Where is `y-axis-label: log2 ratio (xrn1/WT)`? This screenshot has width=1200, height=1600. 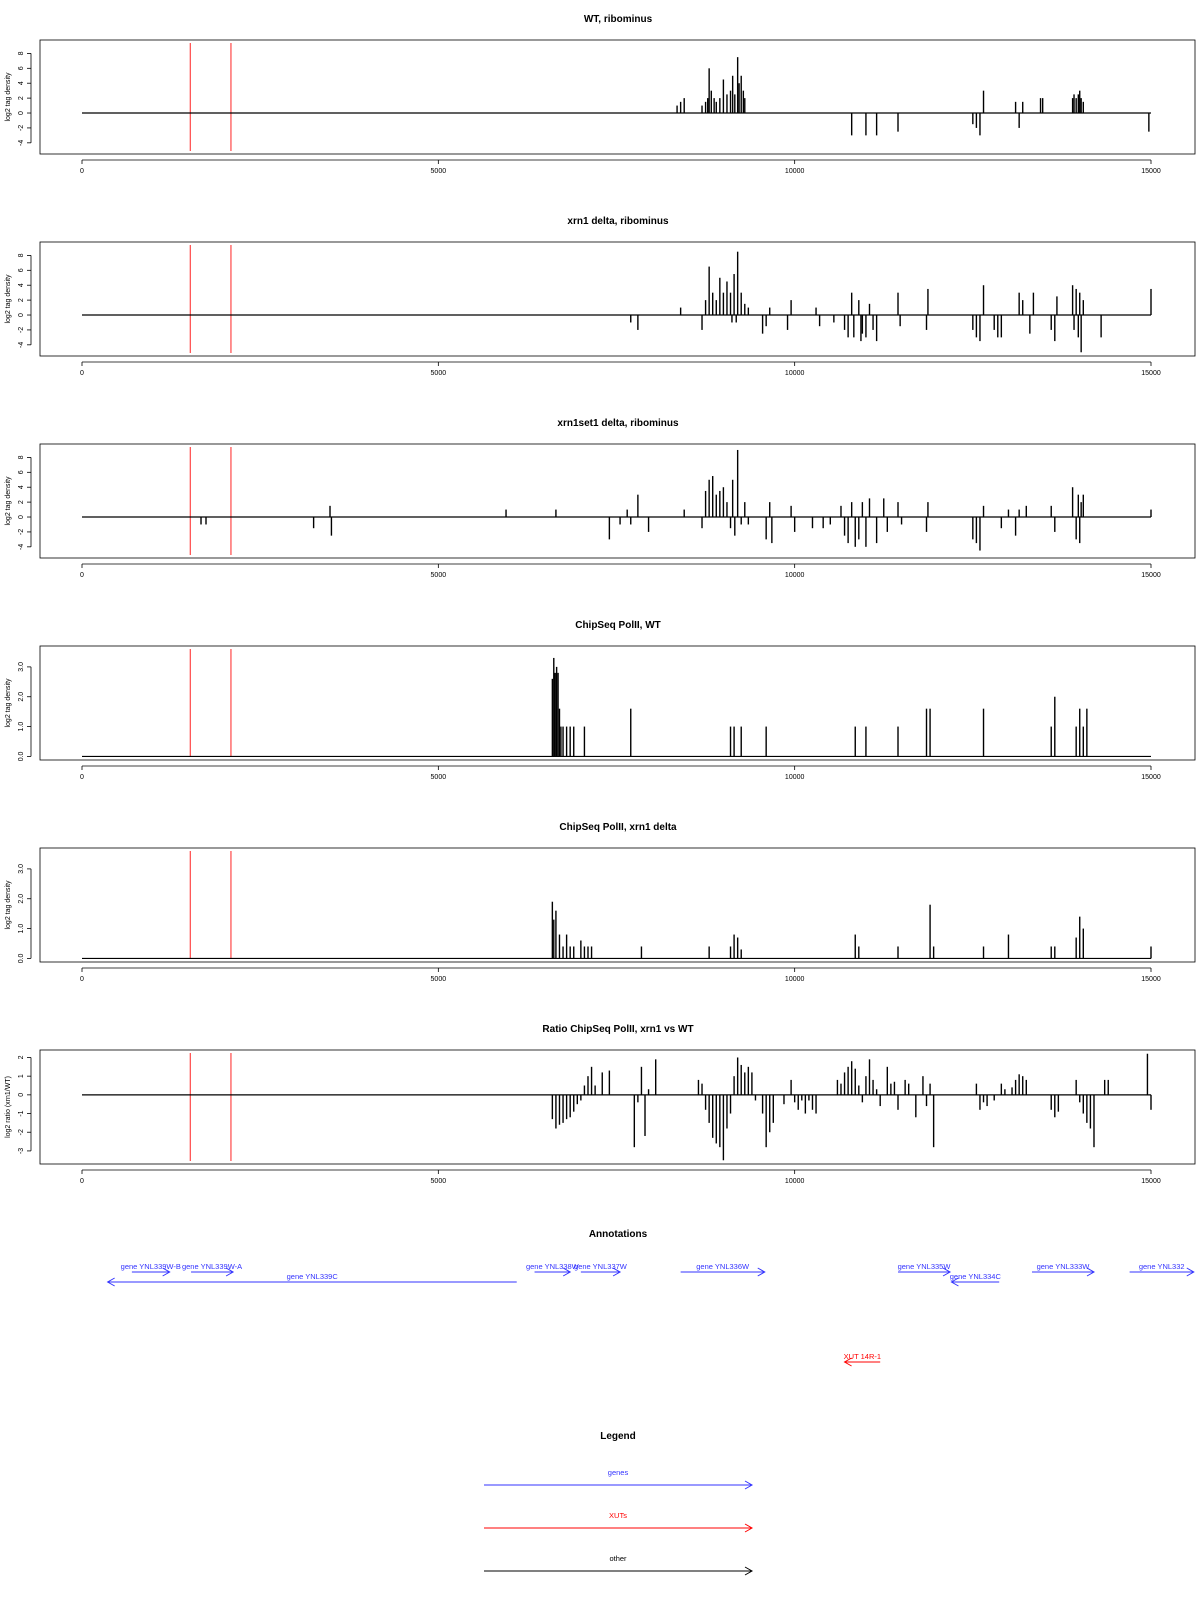
y-axis-label: log2 ratio (xrn1/WT) is located at coordinates (8, 1107).